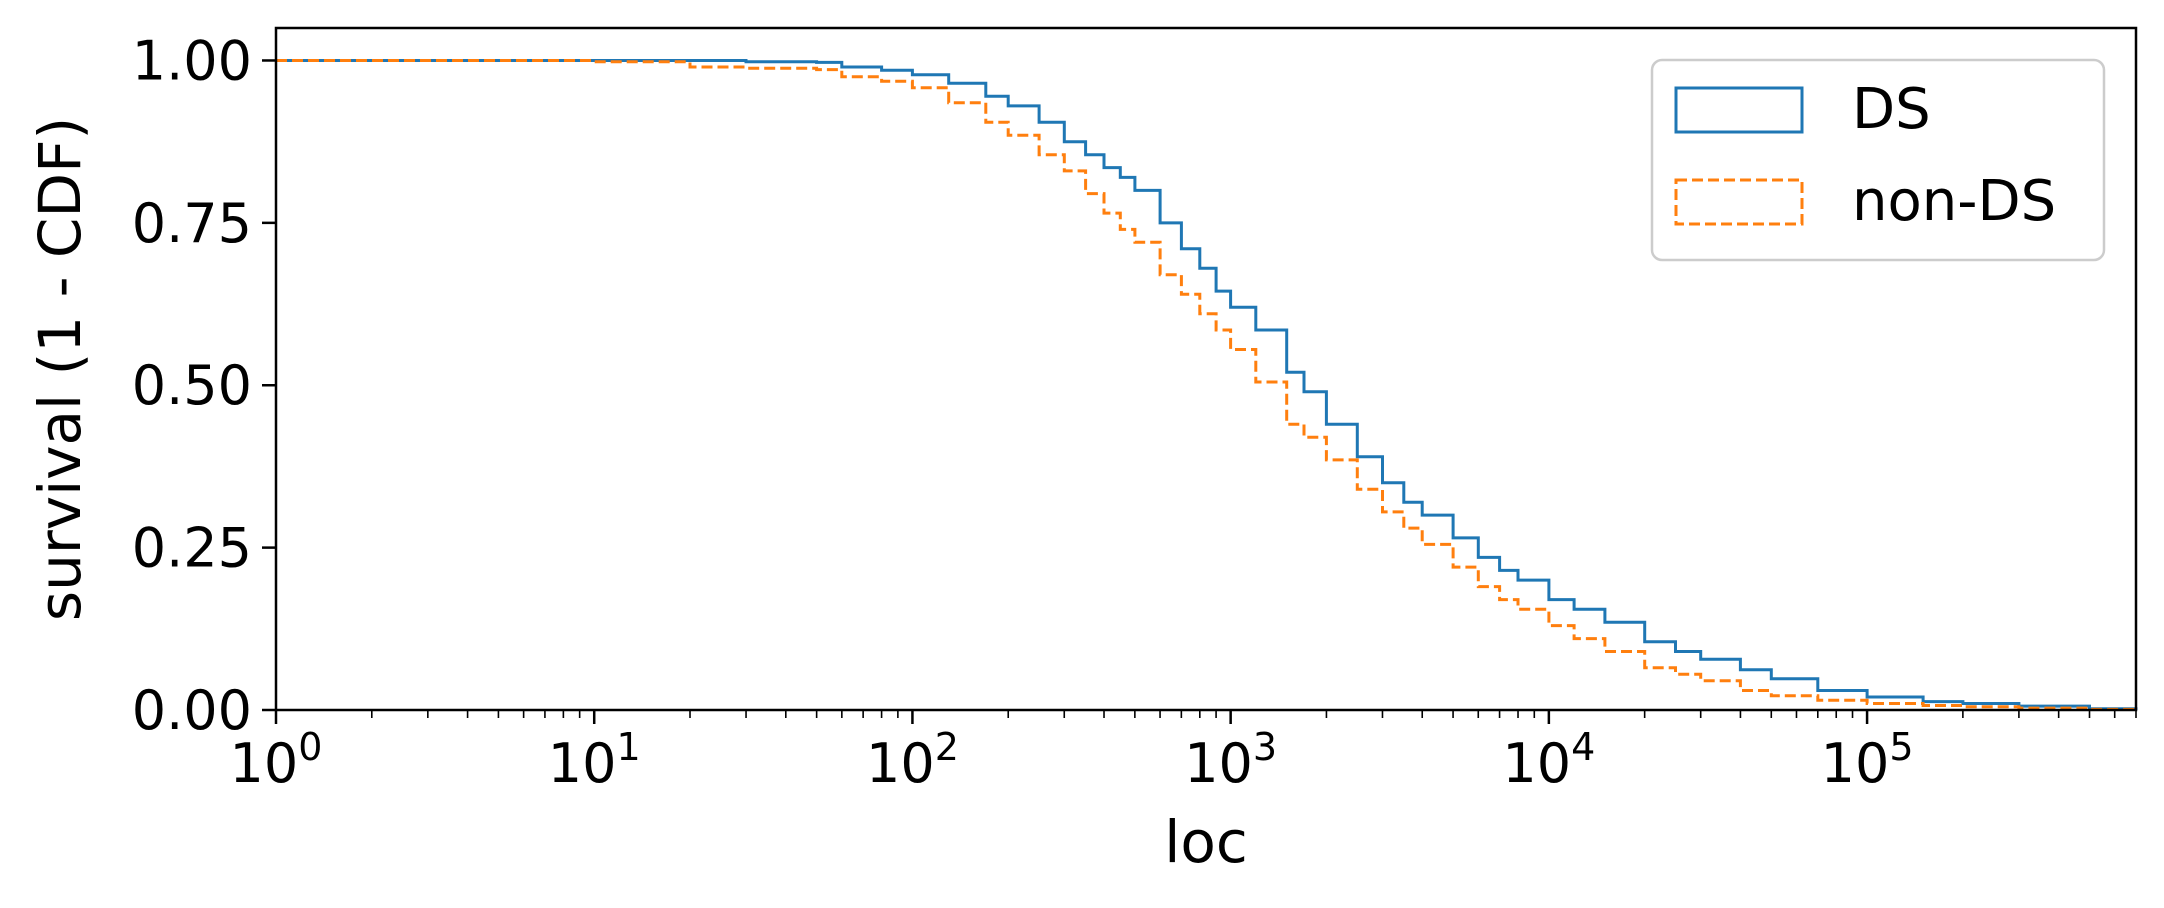 This screenshot has height=908, width=2164. What do you see at coordinates (192, 710) in the screenshot?
I see `y-tick-label: 0.00` at bounding box center [192, 710].